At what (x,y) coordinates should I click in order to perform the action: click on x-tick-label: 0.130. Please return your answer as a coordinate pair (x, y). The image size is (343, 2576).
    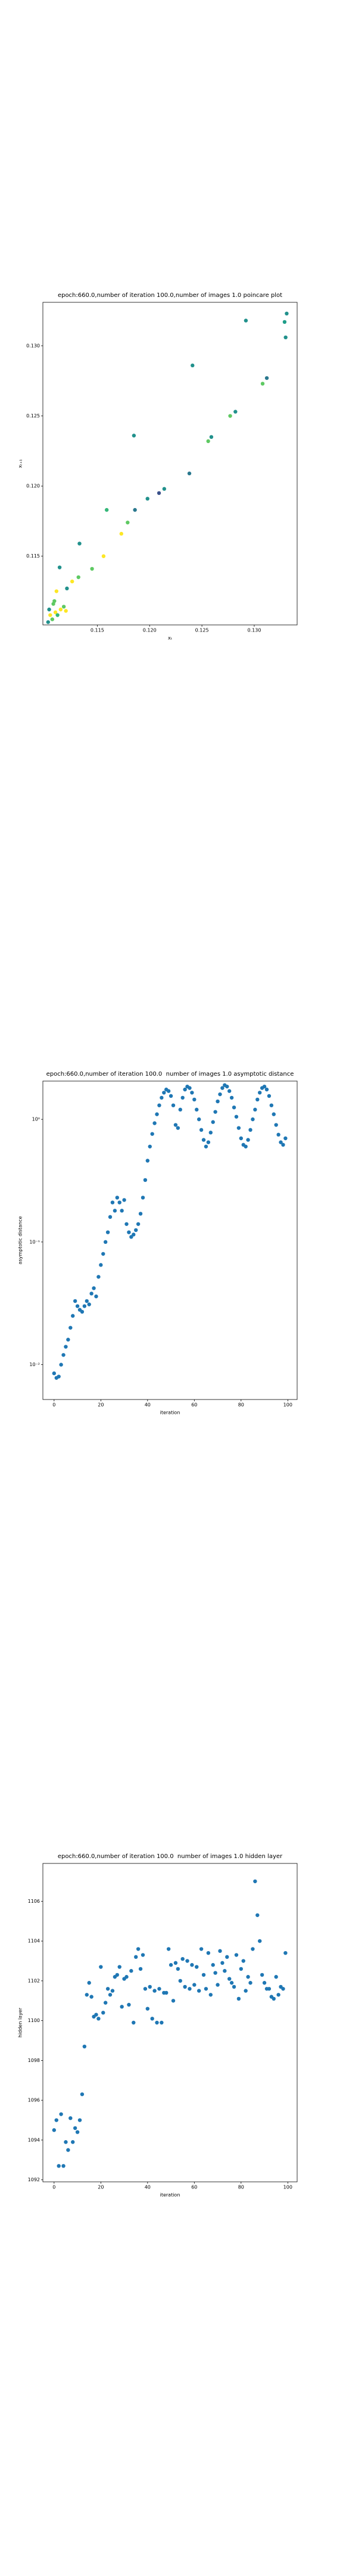
    Looking at the image, I should click on (254, 631).